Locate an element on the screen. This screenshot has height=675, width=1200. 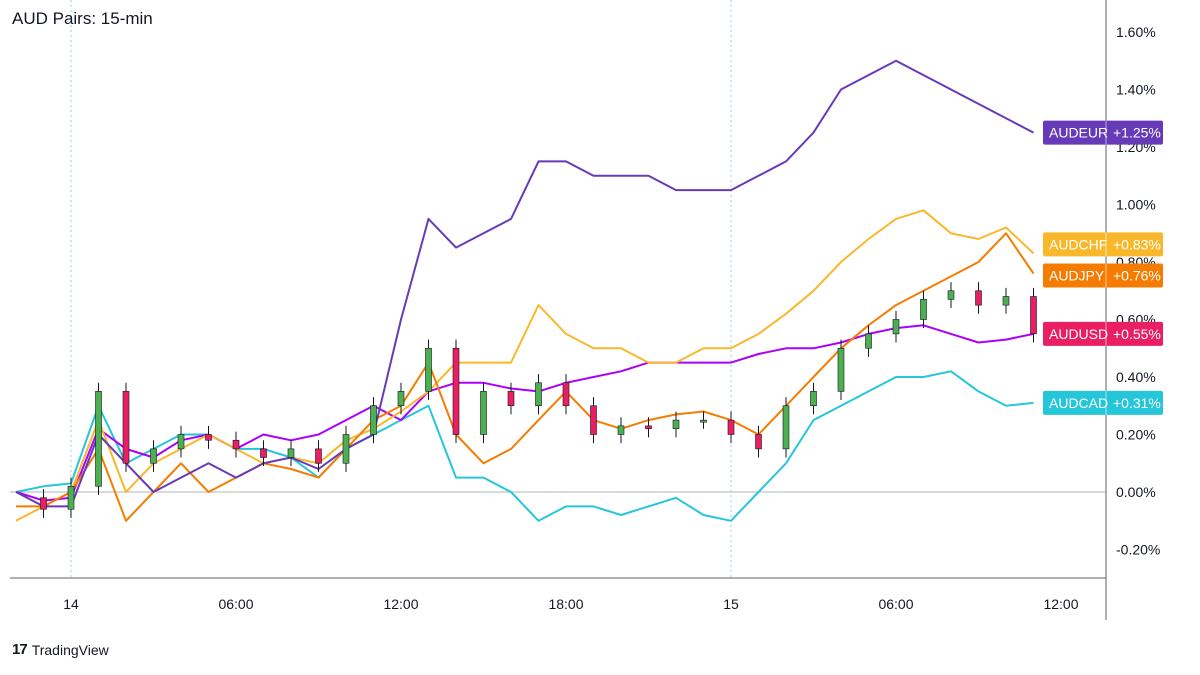
badge-symbol-label: AUDJPY is located at coordinates (1077, 276).